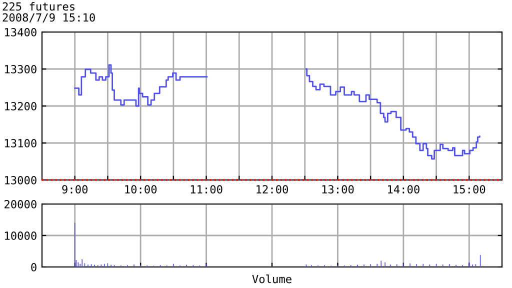 The height and width of the screenshot is (288, 512). What do you see at coordinates (48, 18) in the screenshot?
I see `chart-subtitle: 2008/7/9 15:10` at bounding box center [48, 18].